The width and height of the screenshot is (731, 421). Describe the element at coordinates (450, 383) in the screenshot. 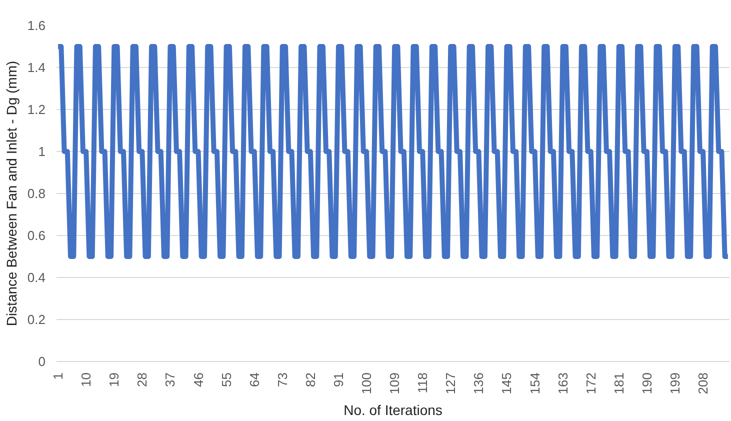

I see `x-tick-label: 127` at that location.